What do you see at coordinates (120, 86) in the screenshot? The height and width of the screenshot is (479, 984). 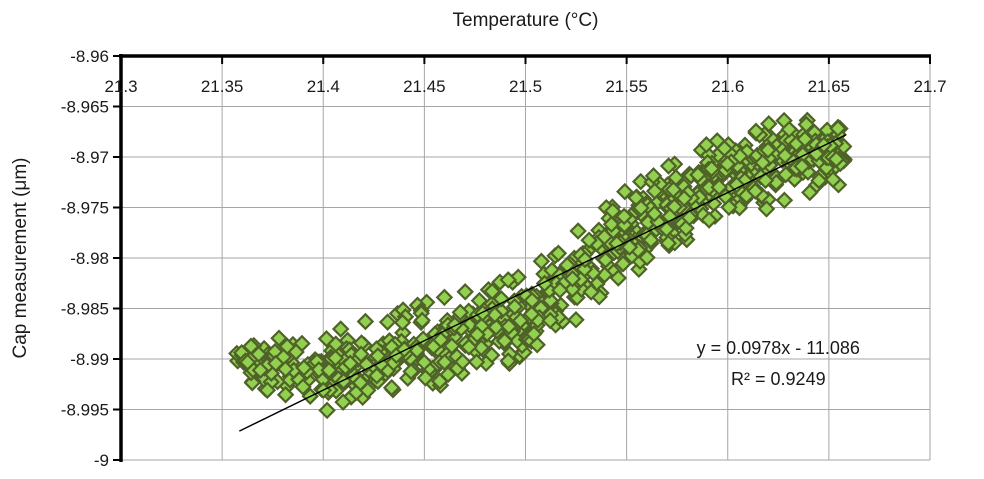 I see `x-tick-label: 21.3` at bounding box center [120, 86].